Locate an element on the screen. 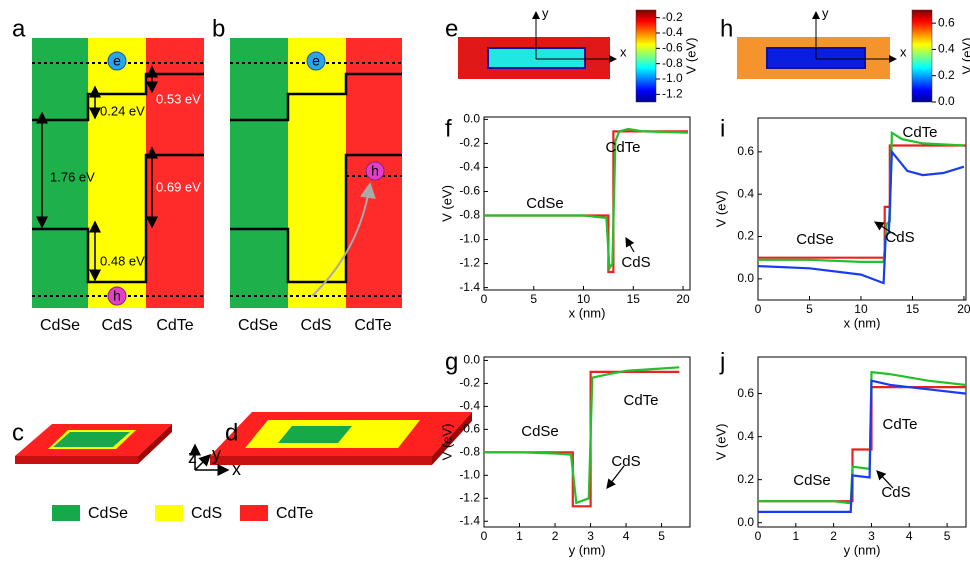  panel-label: e is located at coordinates (451, 28).